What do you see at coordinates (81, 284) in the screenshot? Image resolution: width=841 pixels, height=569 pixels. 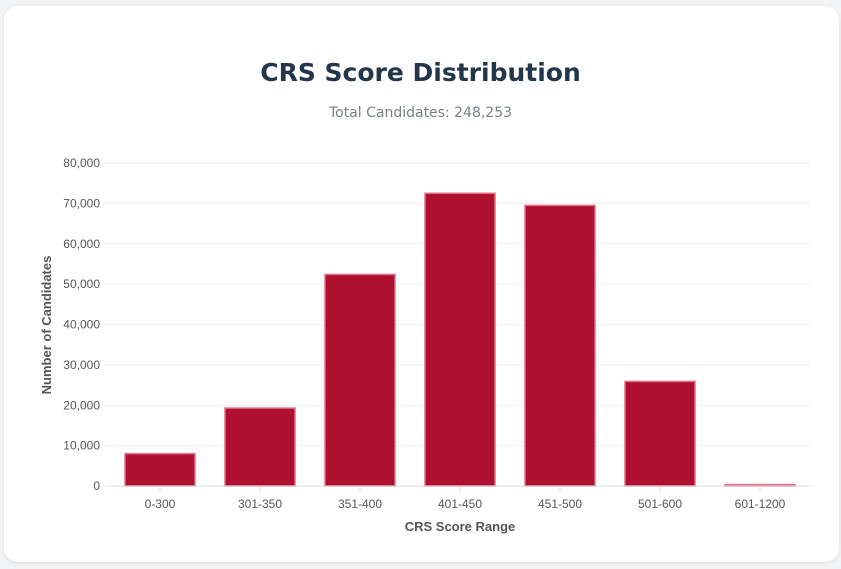 I see `y-tick-label: 50,000` at bounding box center [81, 284].